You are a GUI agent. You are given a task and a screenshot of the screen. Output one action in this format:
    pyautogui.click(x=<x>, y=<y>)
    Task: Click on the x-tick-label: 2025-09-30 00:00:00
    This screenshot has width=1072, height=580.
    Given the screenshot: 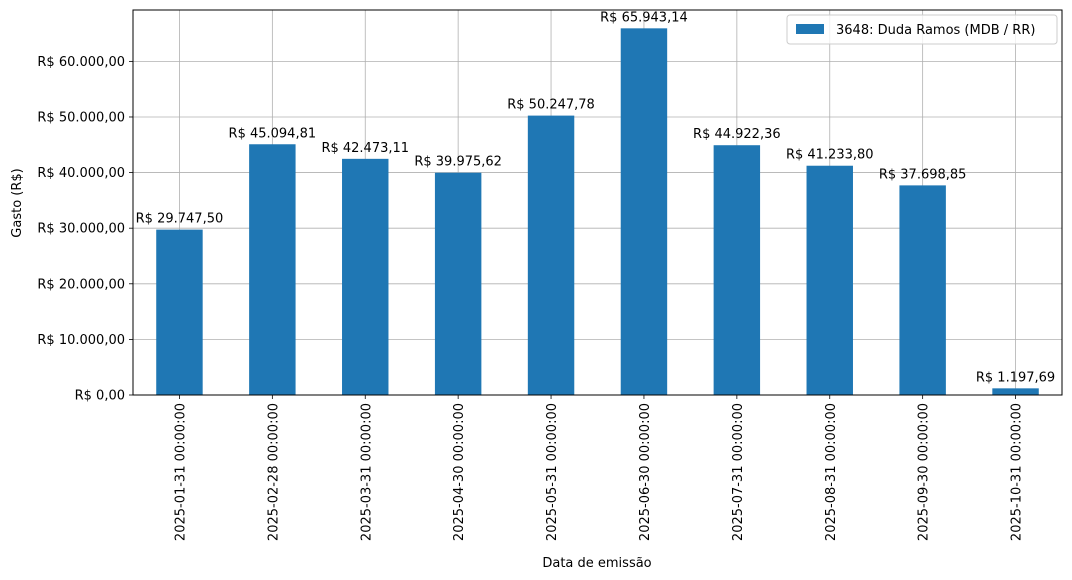 What is the action you would take?
    pyautogui.click(x=924, y=472)
    